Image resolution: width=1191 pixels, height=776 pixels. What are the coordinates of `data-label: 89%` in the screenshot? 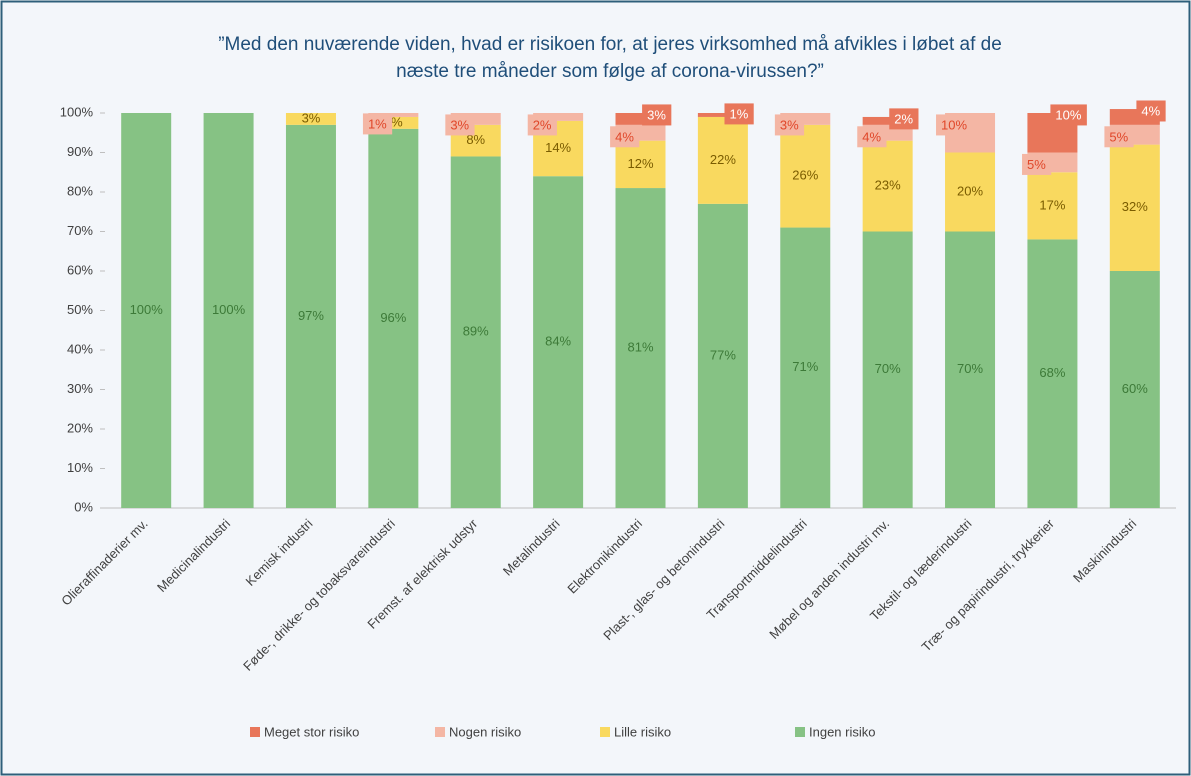 It's located at (476, 331).